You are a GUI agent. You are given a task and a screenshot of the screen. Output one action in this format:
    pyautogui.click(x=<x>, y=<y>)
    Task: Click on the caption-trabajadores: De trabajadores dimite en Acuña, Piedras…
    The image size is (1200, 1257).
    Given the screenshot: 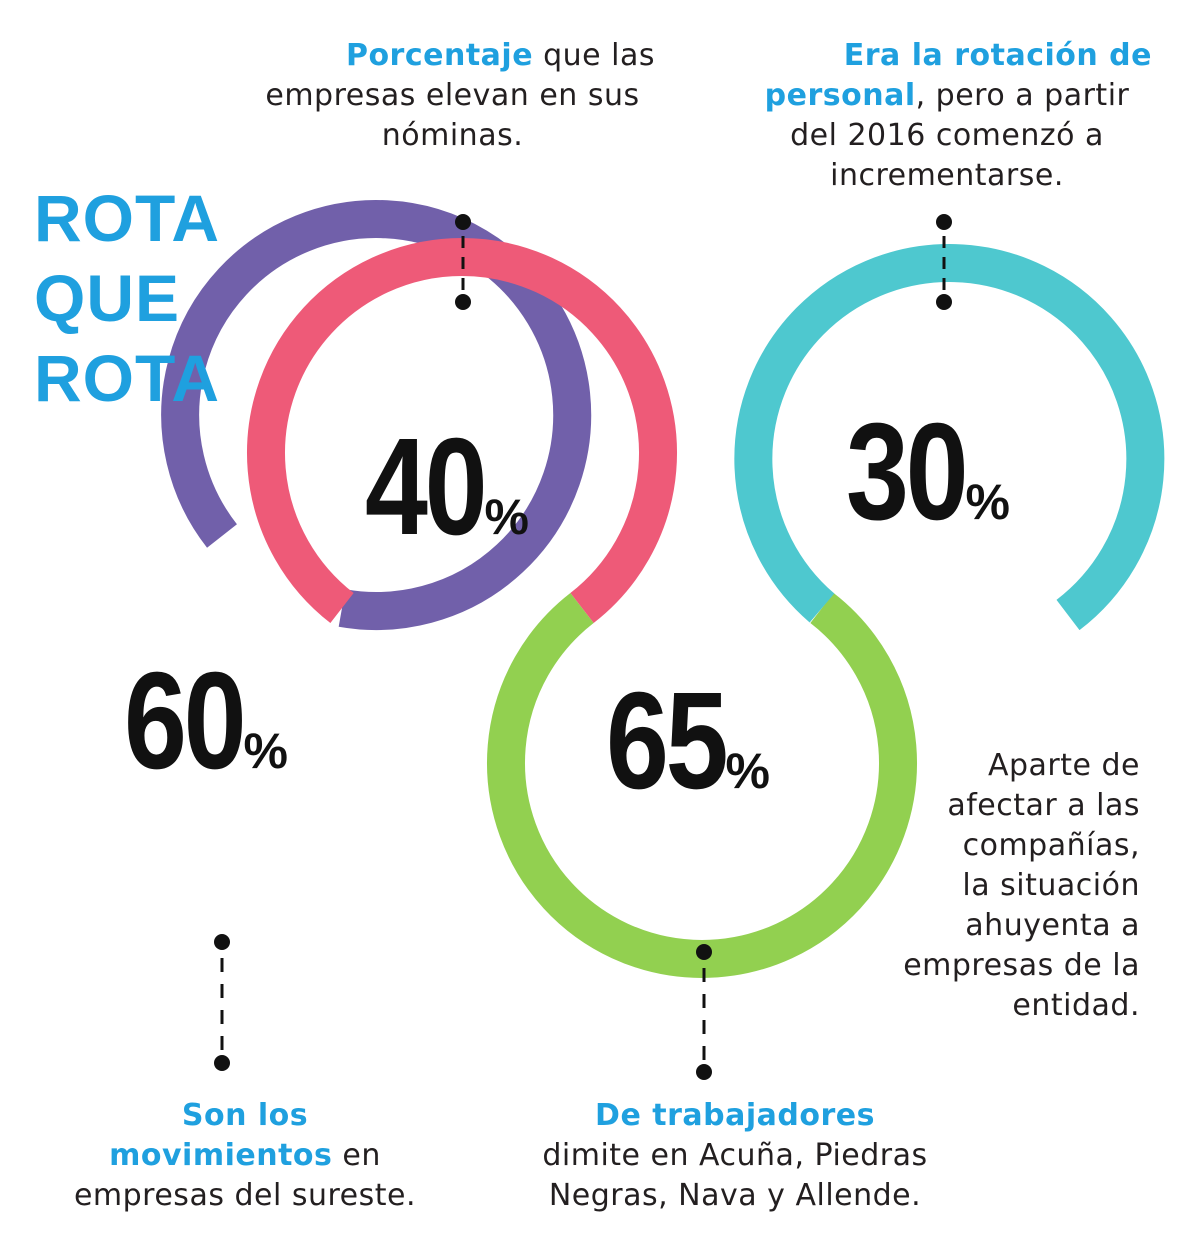 What is the action you would take?
    pyautogui.click(x=735, y=1156)
    